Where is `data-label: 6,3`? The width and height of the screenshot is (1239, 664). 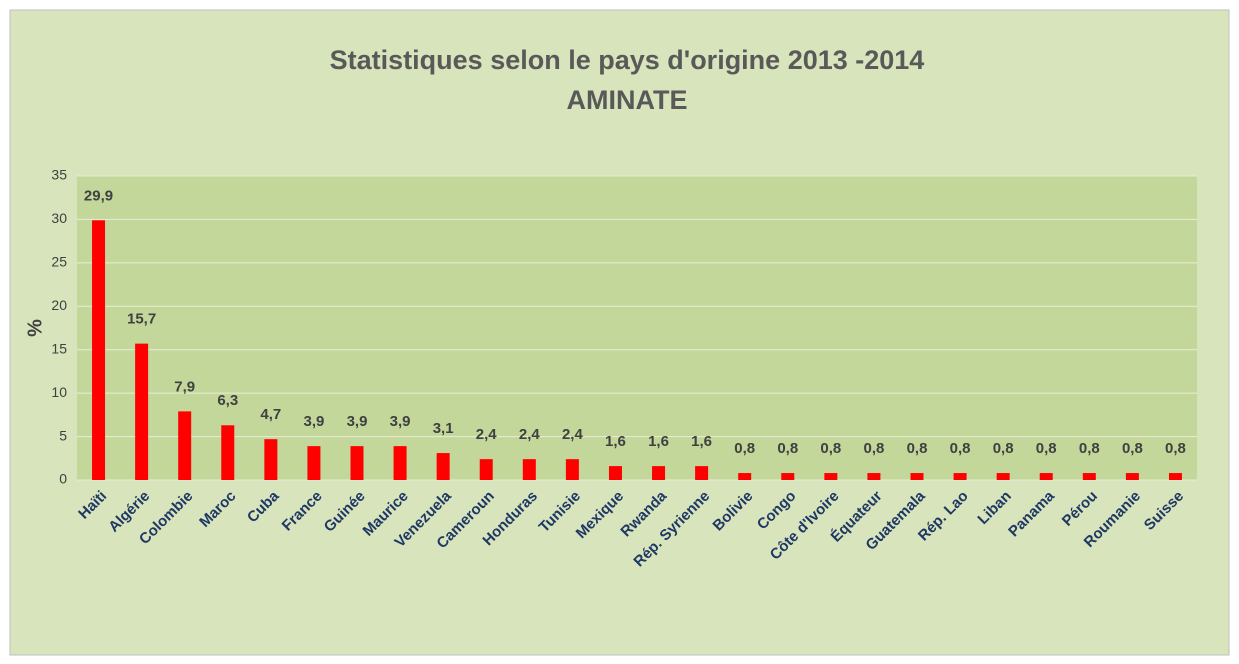 data-label: 6,3 is located at coordinates (227, 400).